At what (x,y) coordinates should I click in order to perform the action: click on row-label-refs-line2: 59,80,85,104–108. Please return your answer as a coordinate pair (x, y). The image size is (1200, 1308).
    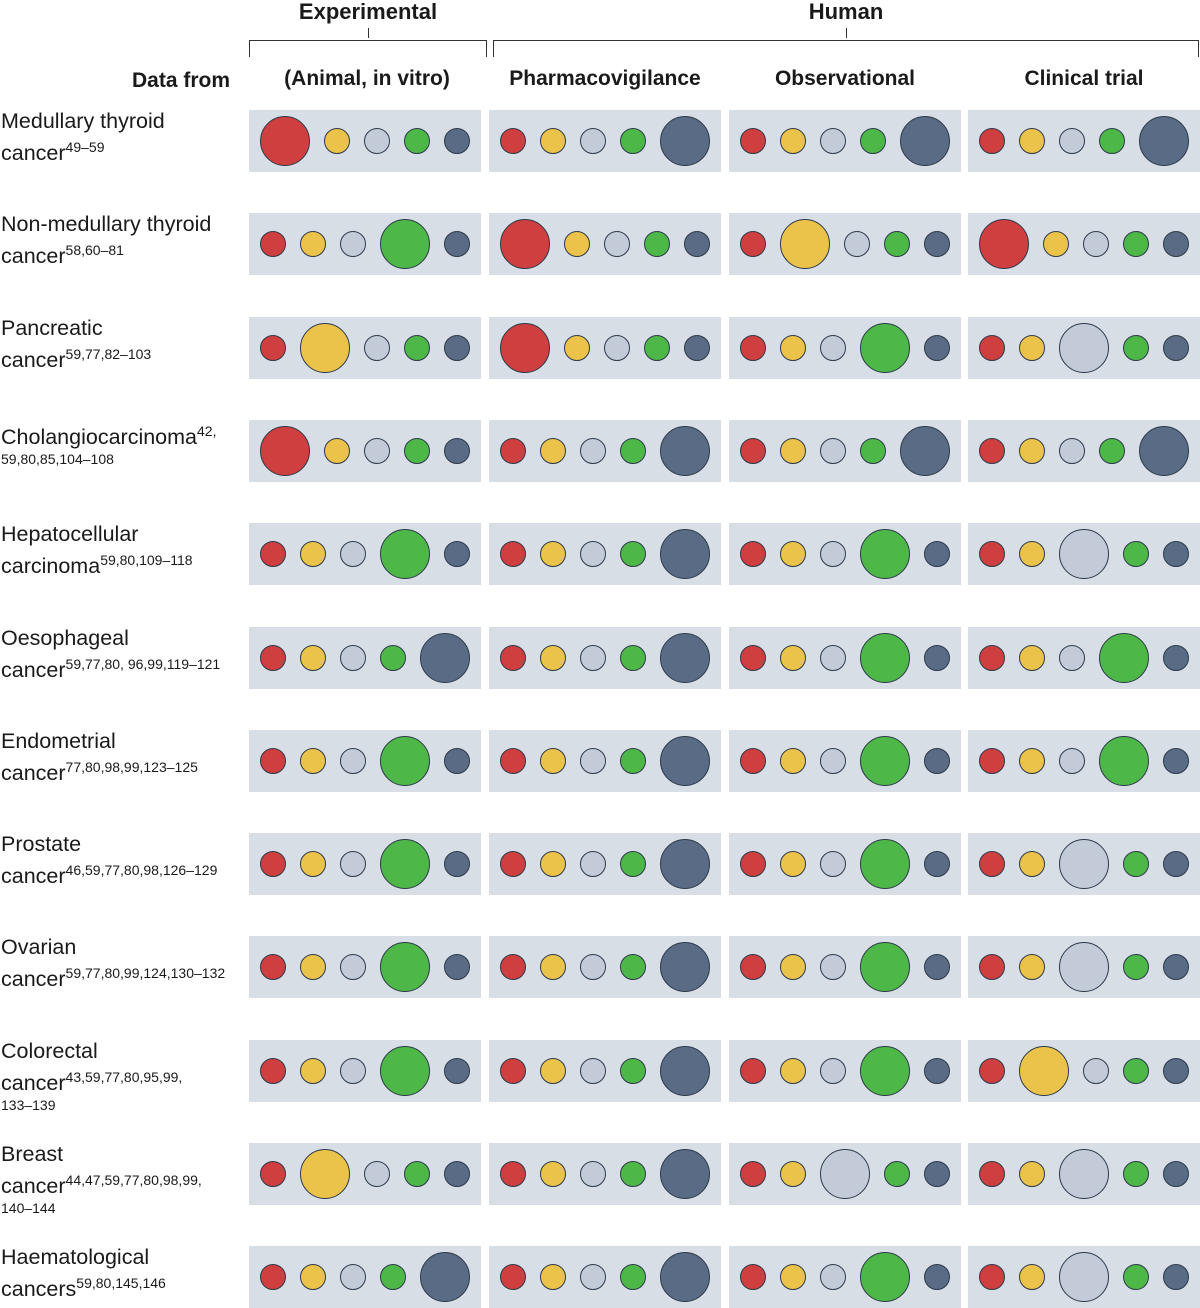
    Looking at the image, I should click on (57, 459).